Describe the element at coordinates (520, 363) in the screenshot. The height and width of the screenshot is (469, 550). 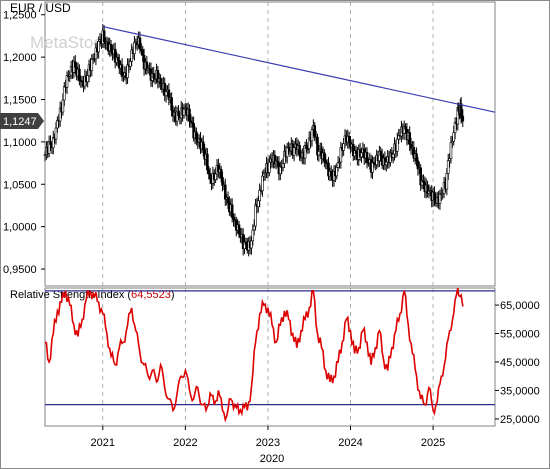
I see `rsi-y-tick-label: 45,0000` at that location.